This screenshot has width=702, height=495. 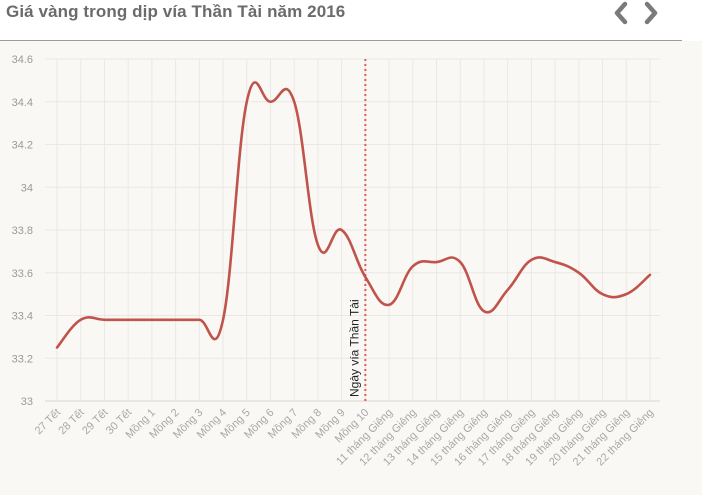 What do you see at coordinates (354, 348) in the screenshot?
I see `marker-line-label: Ngày vía Thần Tài` at bounding box center [354, 348].